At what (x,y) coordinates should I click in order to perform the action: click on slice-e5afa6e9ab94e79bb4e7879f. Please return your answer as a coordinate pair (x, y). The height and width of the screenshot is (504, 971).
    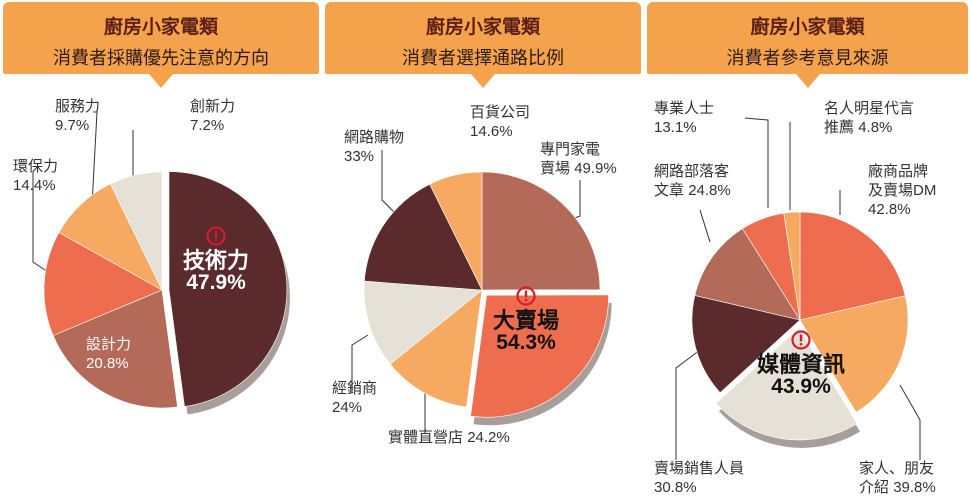
    Looking at the image, I should click on (436, 348).